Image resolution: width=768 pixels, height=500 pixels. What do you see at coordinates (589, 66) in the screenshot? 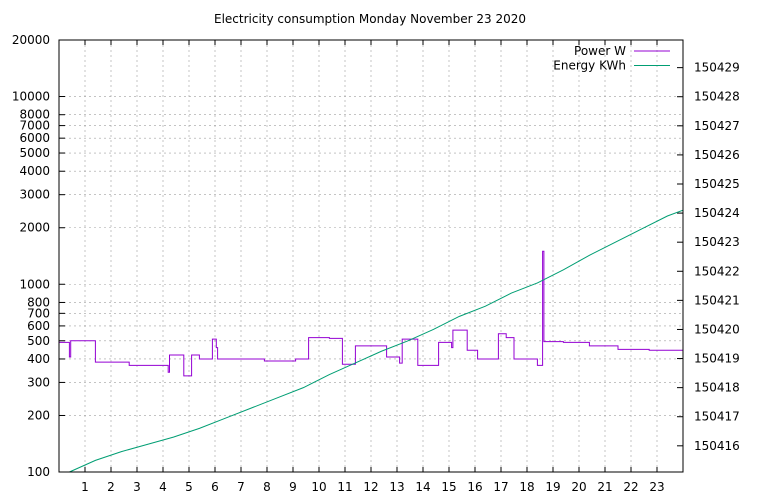
I see `legend-label: Energy KWh` at bounding box center [589, 66].